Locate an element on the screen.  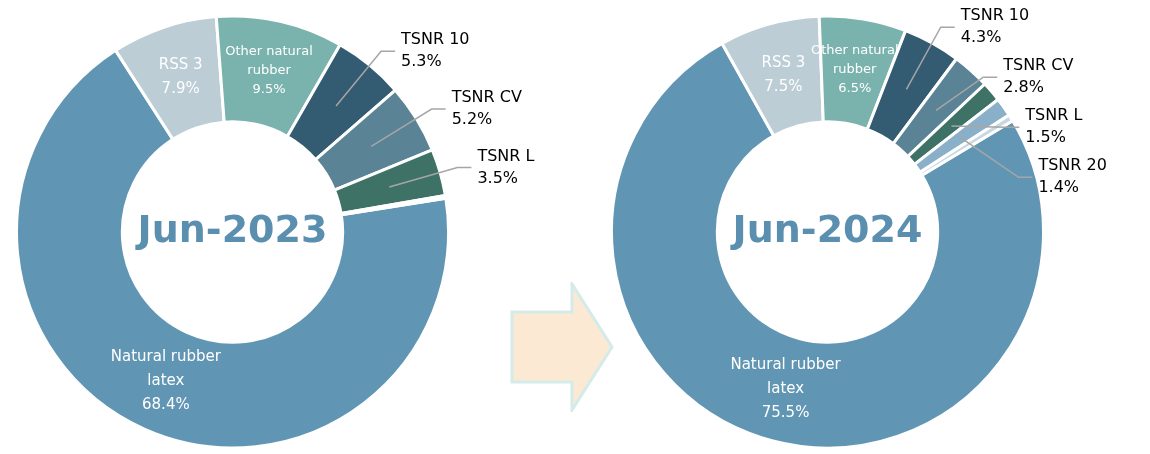
data-label: 3.5% is located at coordinates (498, 177).